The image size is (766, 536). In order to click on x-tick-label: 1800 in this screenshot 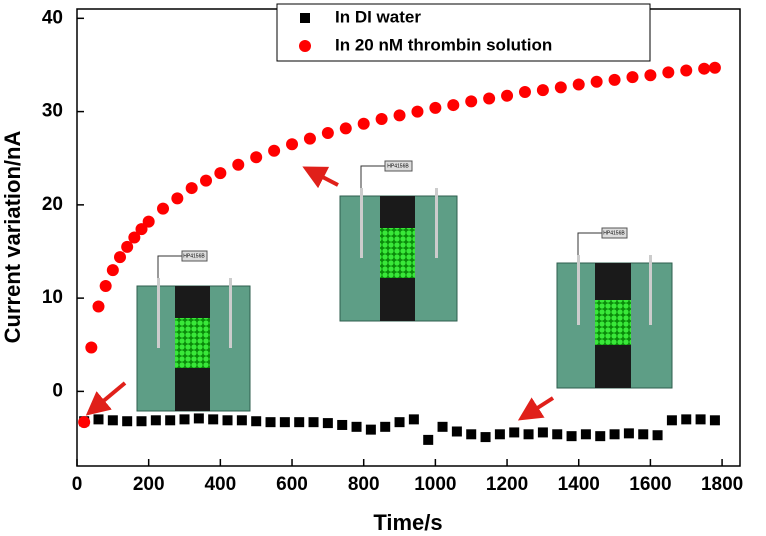, I will do `click(722, 484)`.